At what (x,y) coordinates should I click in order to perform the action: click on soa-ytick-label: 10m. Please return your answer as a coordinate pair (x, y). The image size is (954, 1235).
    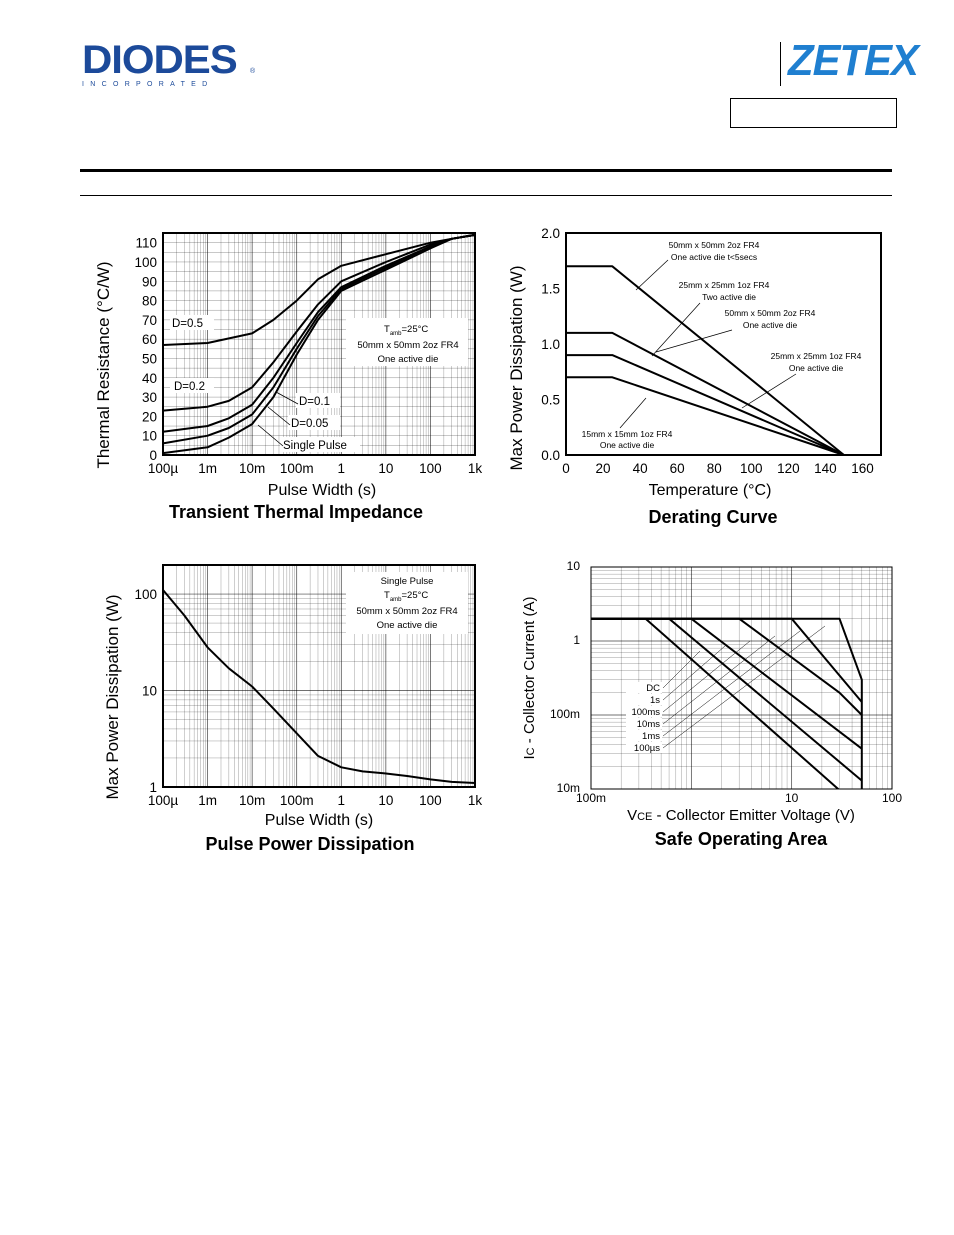
    Looking at the image, I should click on (568, 788).